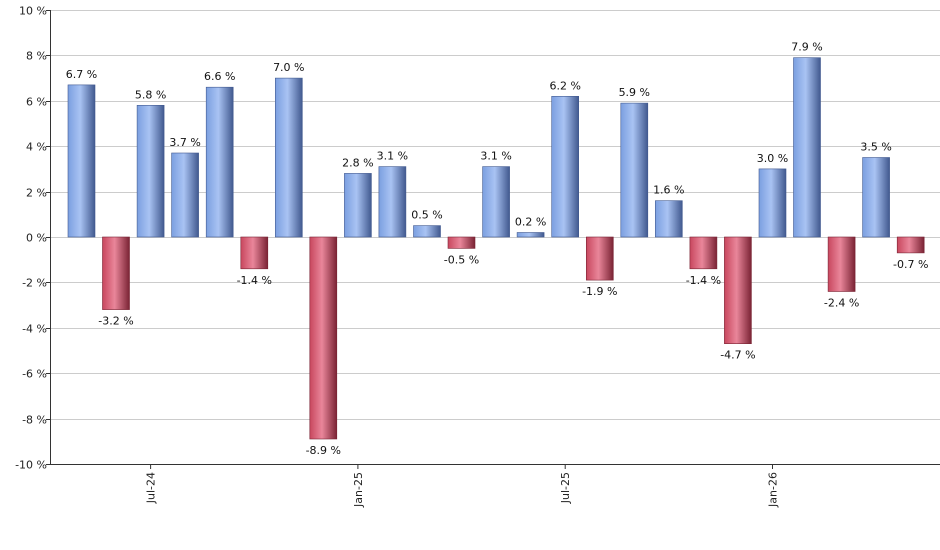  I want to click on x-tick-label: Jul-25, so click(565, 488).